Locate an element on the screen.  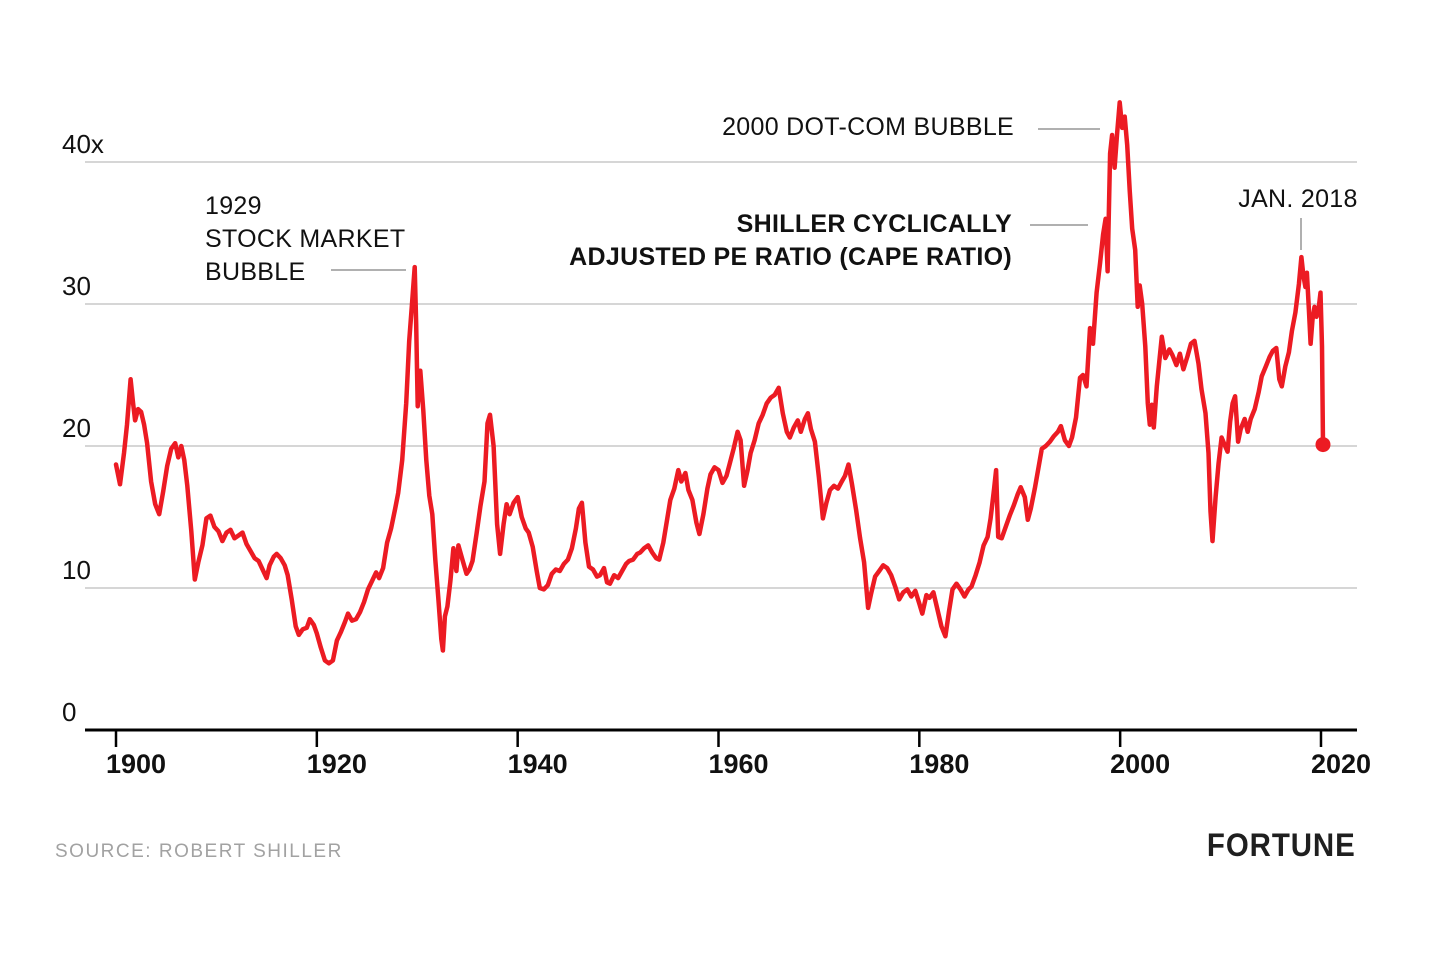
chart-title-line2: ADJUSTED PE RATIO (CAPE RATIO) is located at coordinates (790, 257).